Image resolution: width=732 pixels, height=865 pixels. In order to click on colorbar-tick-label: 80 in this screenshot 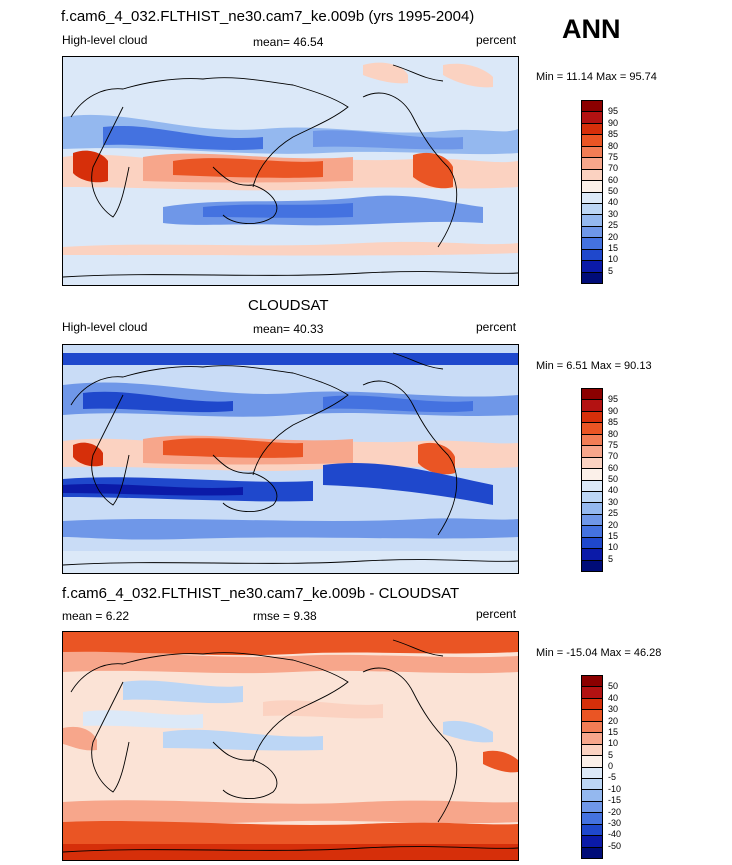, I will do `click(613, 433)`.